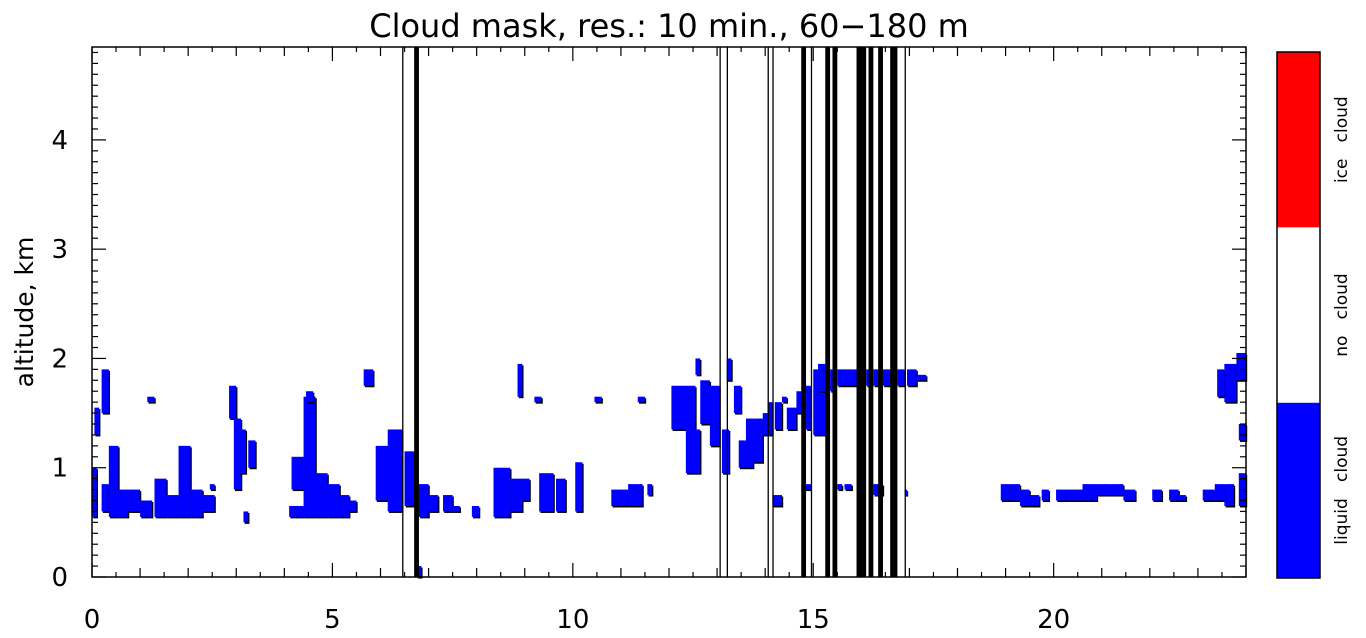  I want to click on x-tick-label: 5, so click(332, 620).